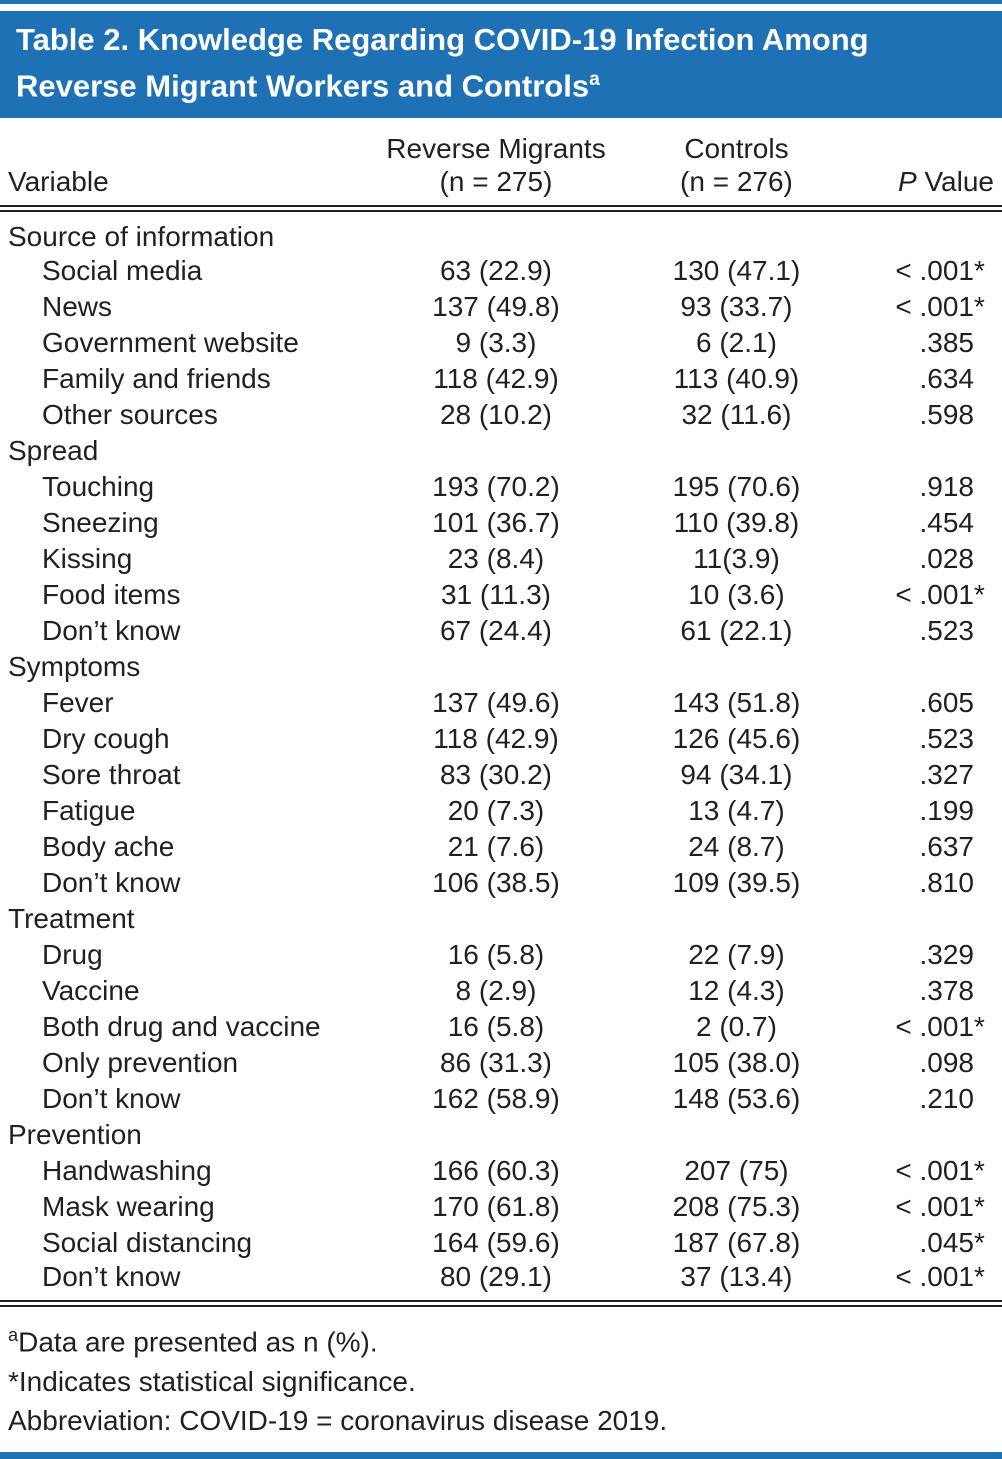  Describe the element at coordinates (736, 1284) in the screenshot. I see `controls-value: 37 (13.4)` at that location.